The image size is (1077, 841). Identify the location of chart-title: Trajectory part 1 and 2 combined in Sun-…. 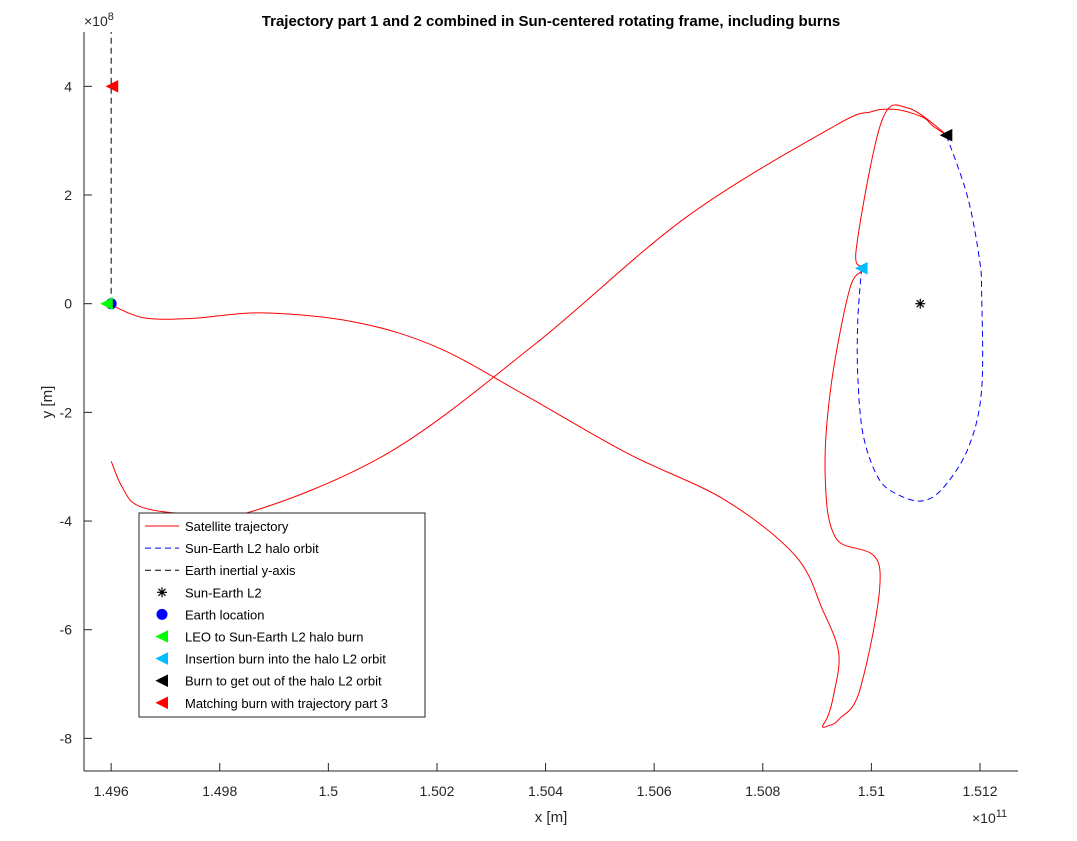
(551, 21).